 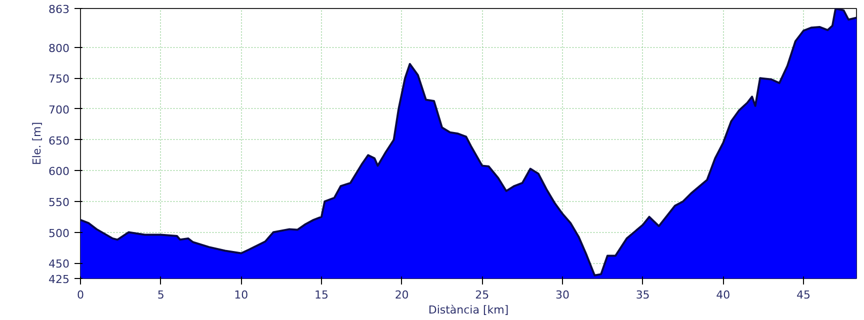 What do you see at coordinates (643, 295) in the screenshot?
I see `x-tick-label: 35` at bounding box center [643, 295].